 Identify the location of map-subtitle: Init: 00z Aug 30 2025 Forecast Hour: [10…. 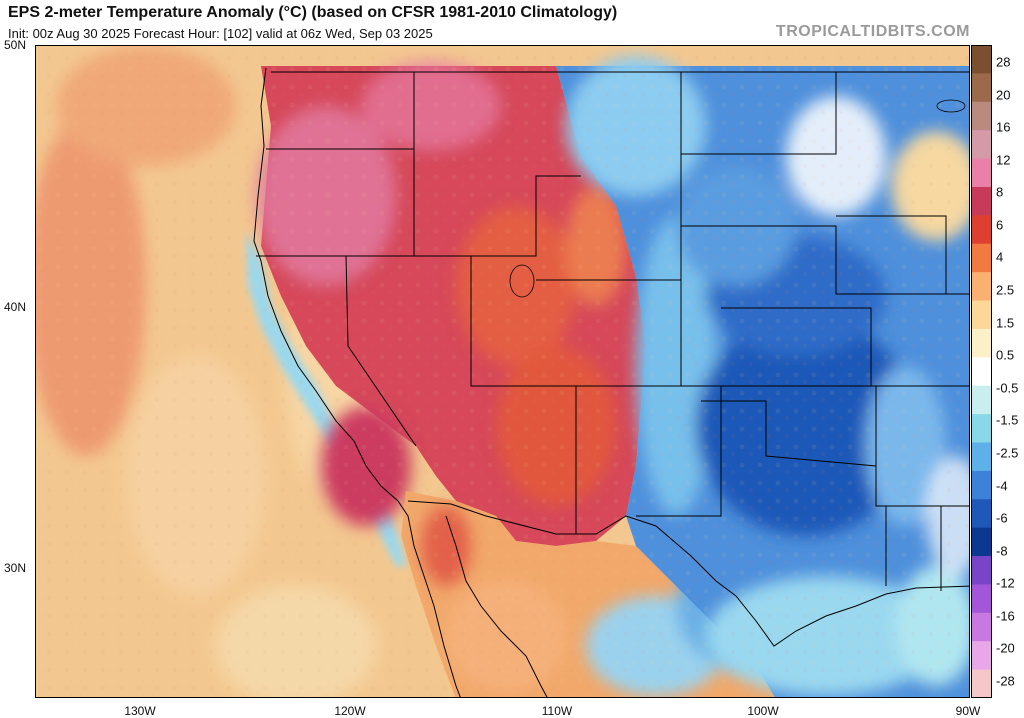
(220, 33).